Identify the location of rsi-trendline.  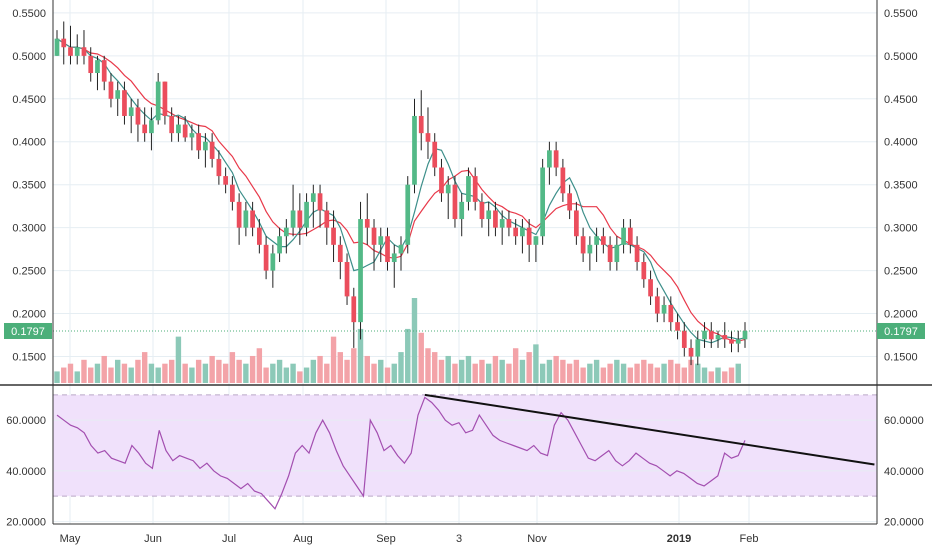
(649, 429).